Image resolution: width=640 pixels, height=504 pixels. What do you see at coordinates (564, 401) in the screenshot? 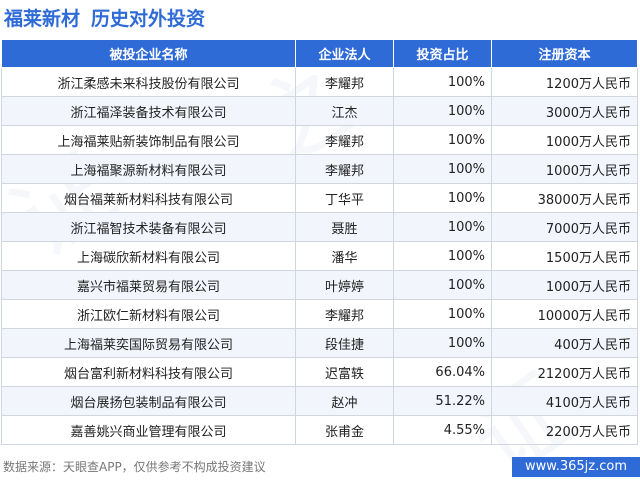
I see `capital-cell: 4100万人民币` at bounding box center [564, 401].